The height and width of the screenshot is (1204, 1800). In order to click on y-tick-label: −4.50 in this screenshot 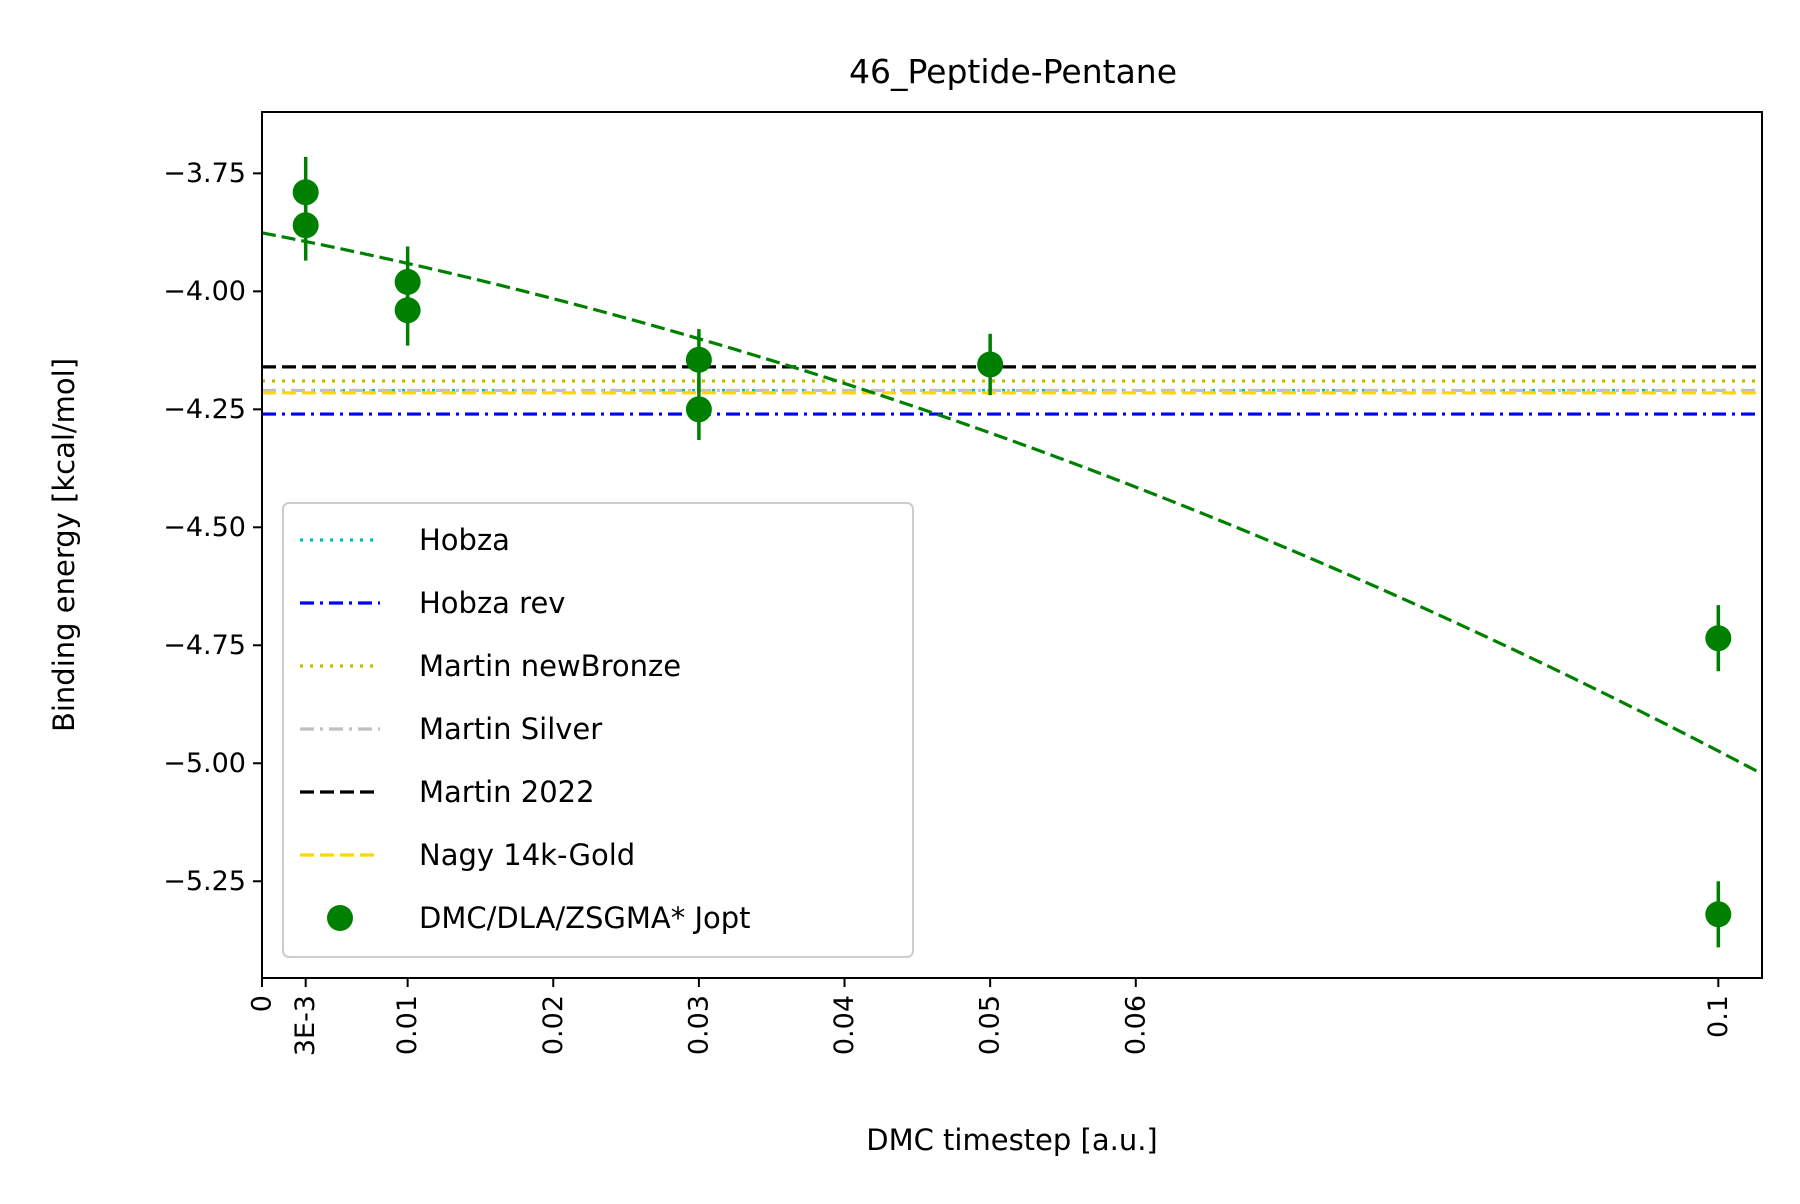, I will do `click(204, 527)`.